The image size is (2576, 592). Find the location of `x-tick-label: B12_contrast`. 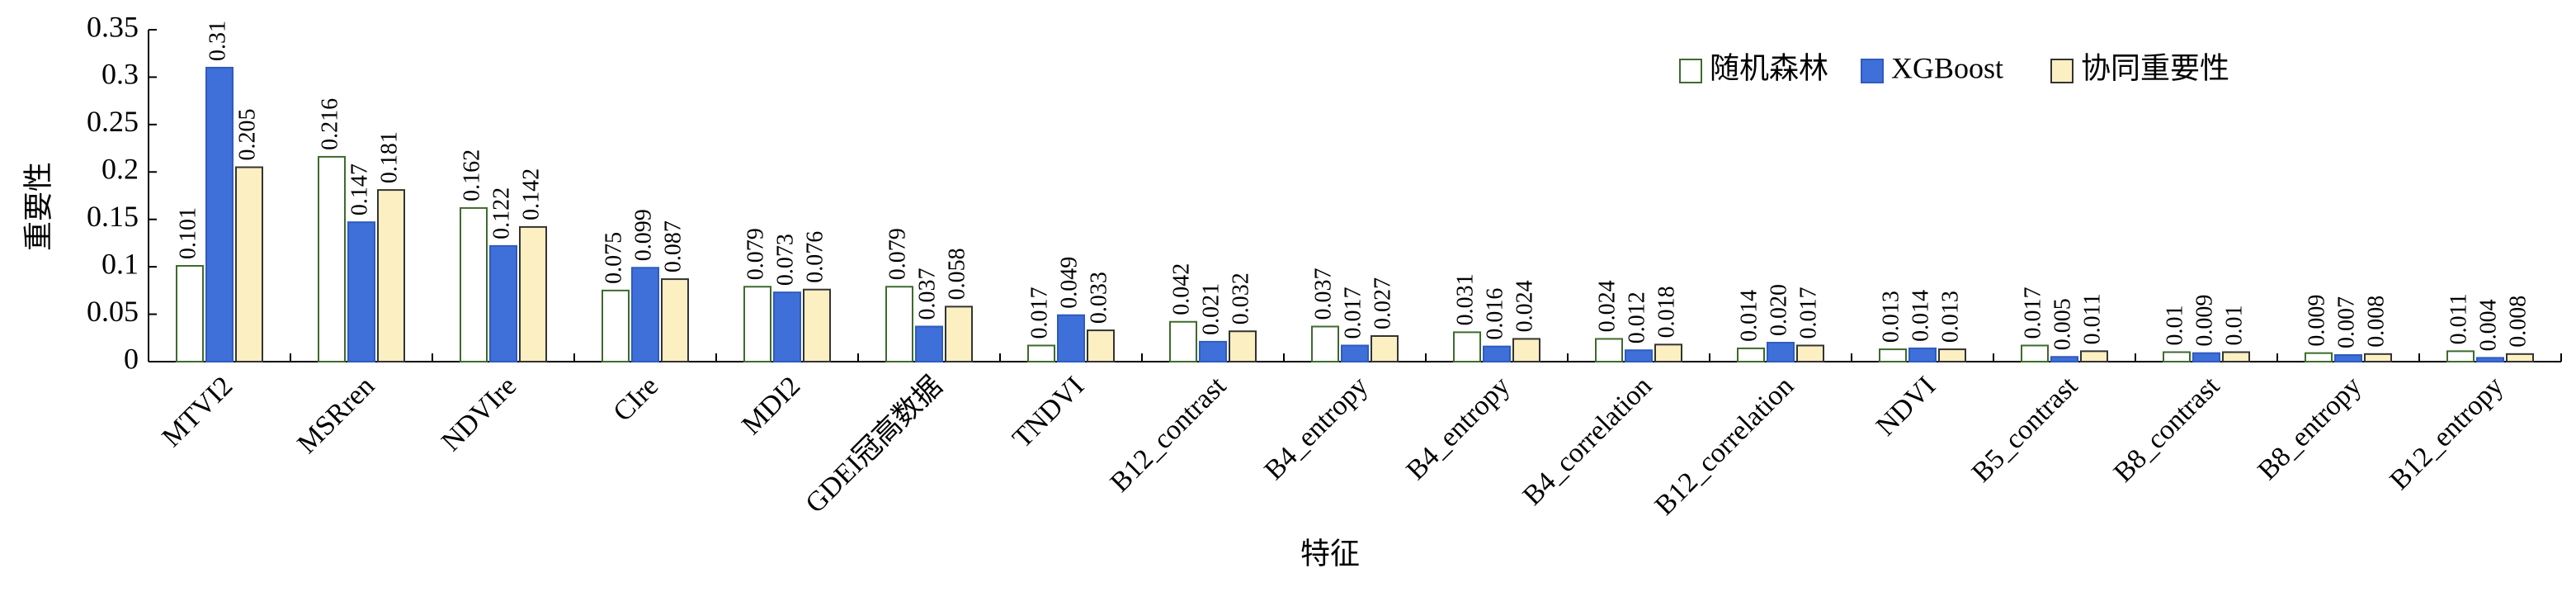

x-tick-label: B12_contrast is located at coordinates (1169, 435).